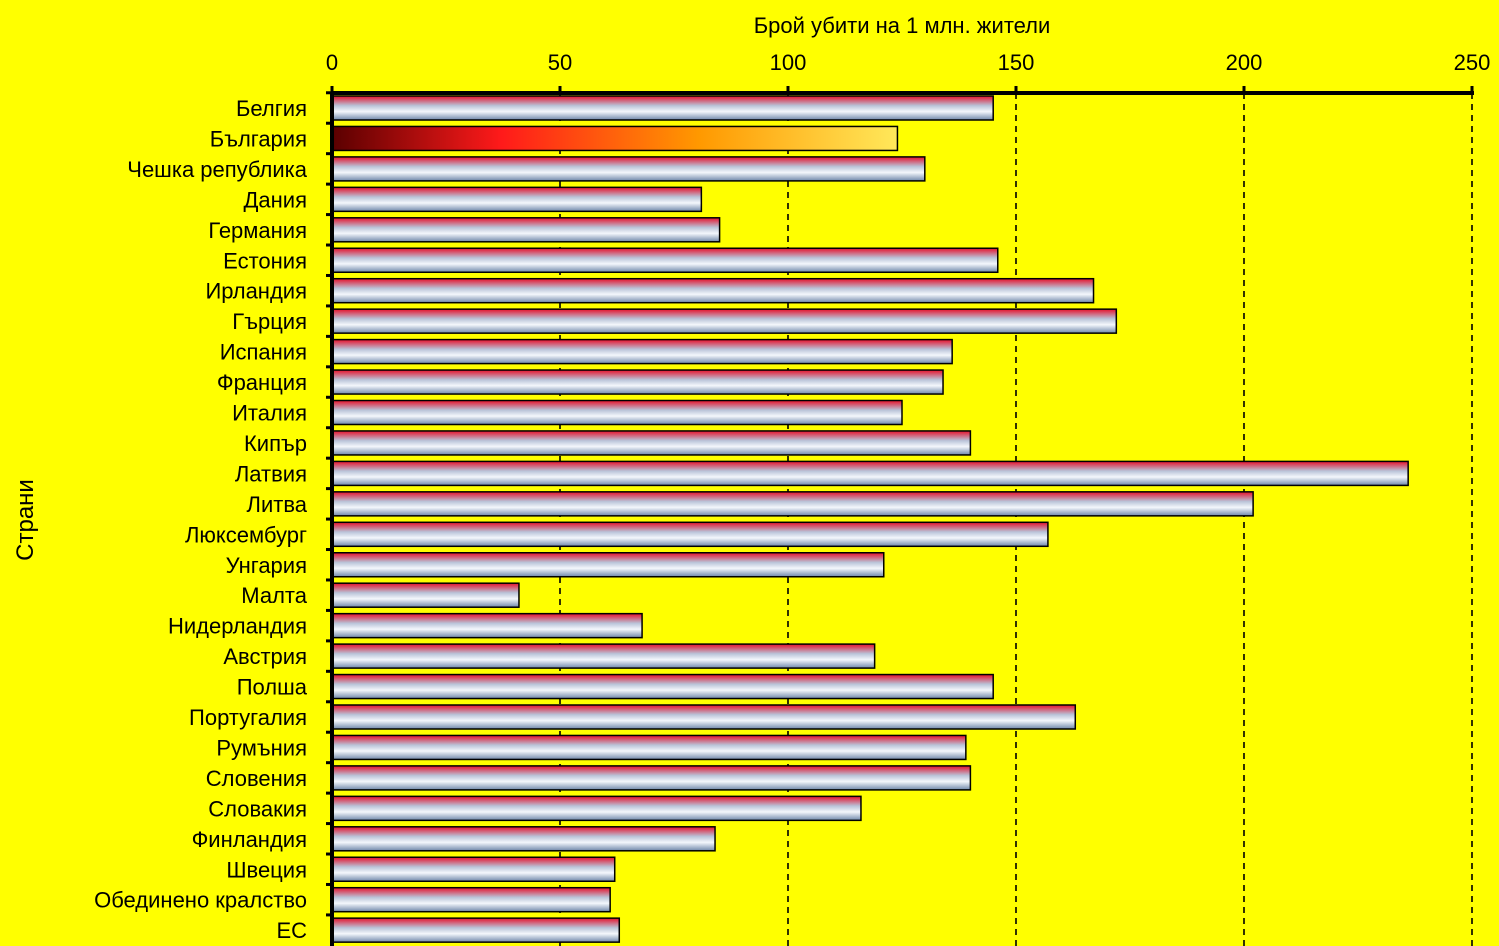 The width and height of the screenshot is (1499, 946). I want to click on category-label-12: Латвия, so click(271, 473).